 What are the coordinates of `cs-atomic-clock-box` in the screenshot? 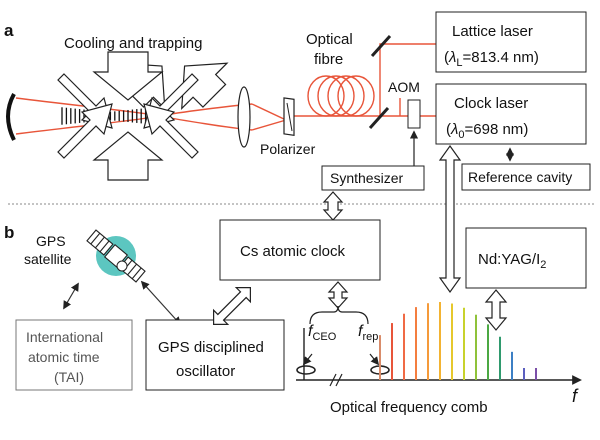 It's located at (300, 250).